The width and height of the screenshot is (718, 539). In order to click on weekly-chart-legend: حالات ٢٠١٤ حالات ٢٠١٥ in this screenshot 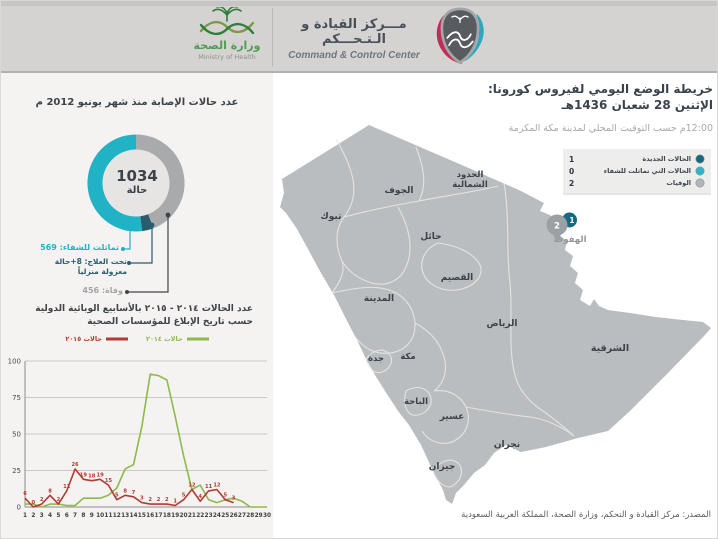, I will do `click(137, 339)`.